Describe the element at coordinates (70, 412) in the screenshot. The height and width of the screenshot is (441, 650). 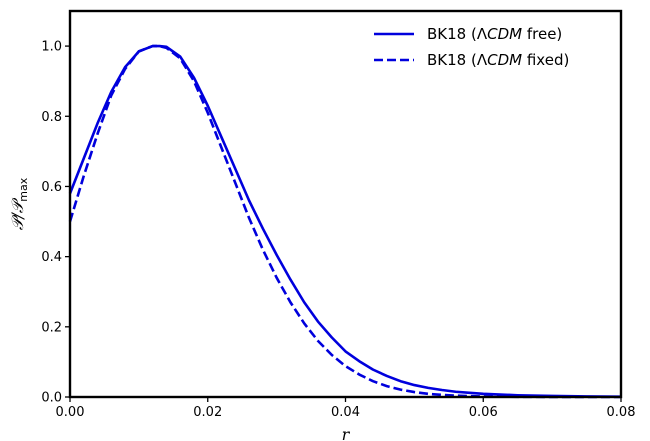
I see `x-tick-label: 0.00` at that location.